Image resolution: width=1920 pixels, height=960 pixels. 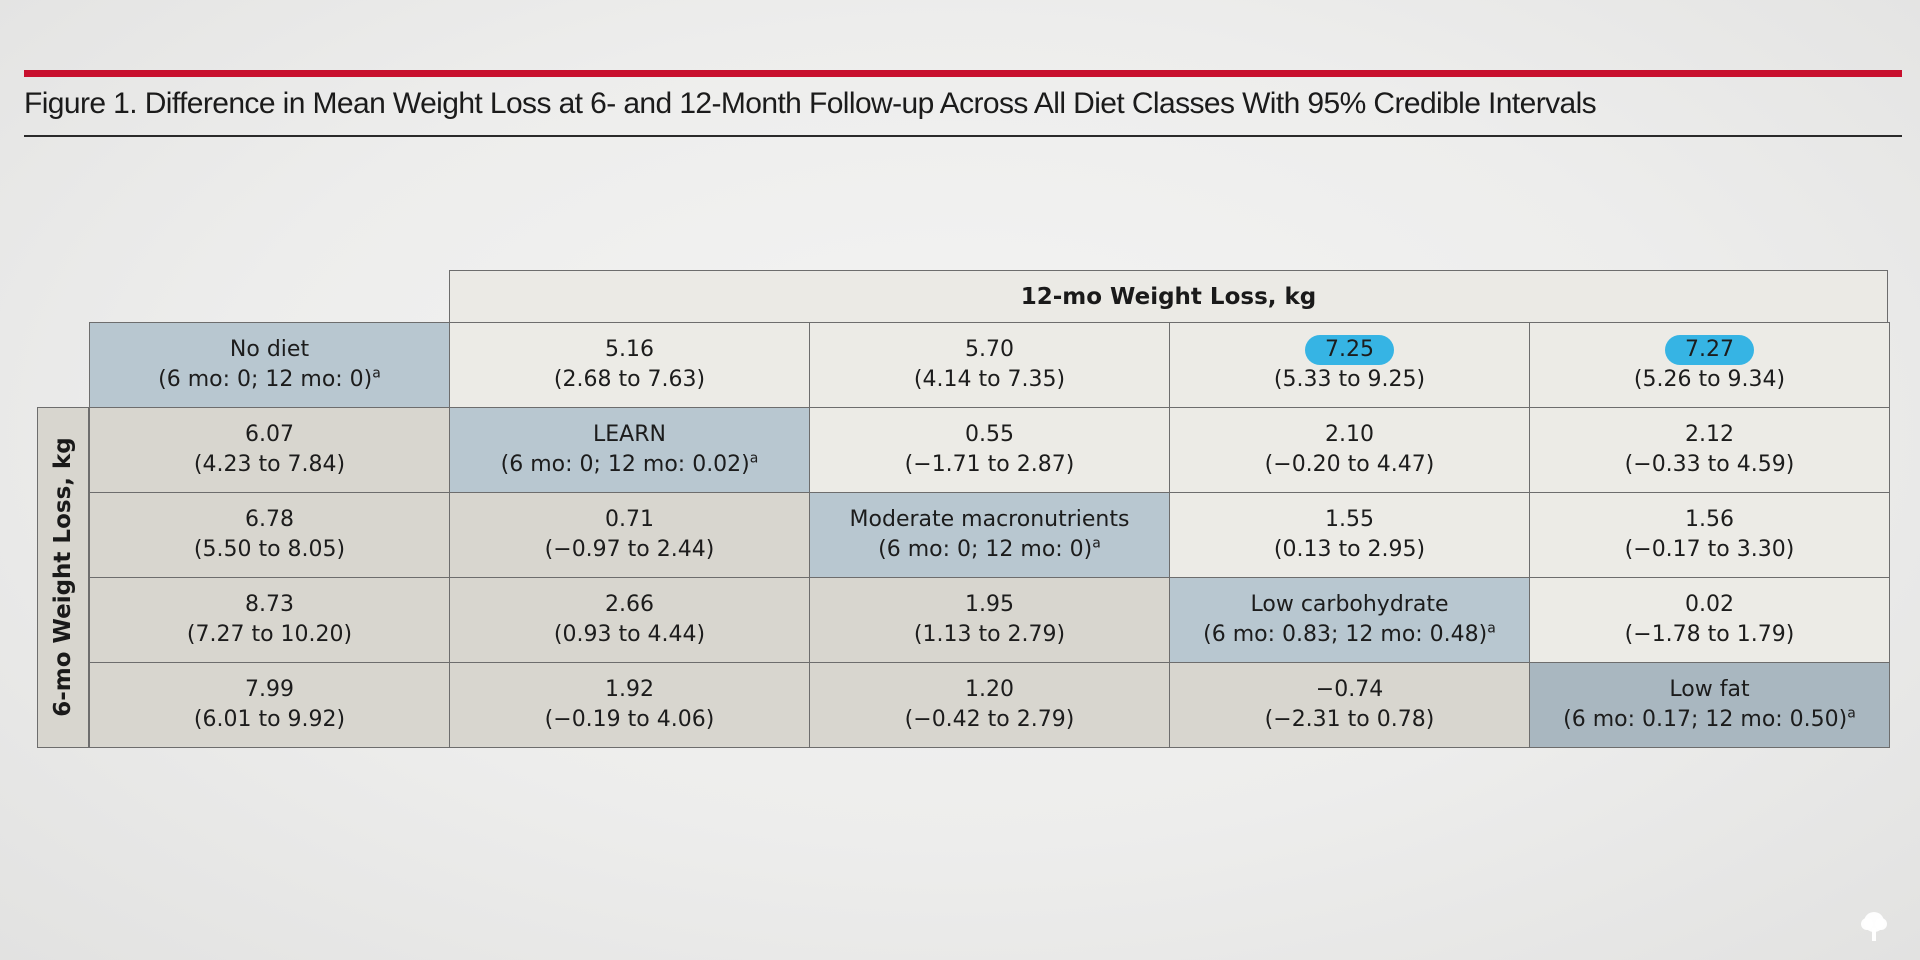 I want to click on diet-detail: (6 mo: 0.83; 12 mo: 0.48), so click(x=1345, y=634).